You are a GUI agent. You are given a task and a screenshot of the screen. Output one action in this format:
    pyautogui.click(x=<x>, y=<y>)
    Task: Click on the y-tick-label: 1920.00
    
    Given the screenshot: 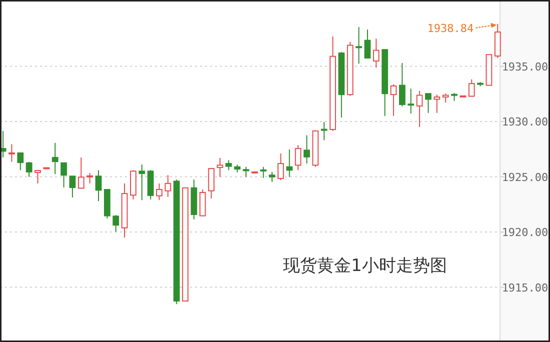 What is the action you would take?
    pyautogui.click(x=525, y=233)
    